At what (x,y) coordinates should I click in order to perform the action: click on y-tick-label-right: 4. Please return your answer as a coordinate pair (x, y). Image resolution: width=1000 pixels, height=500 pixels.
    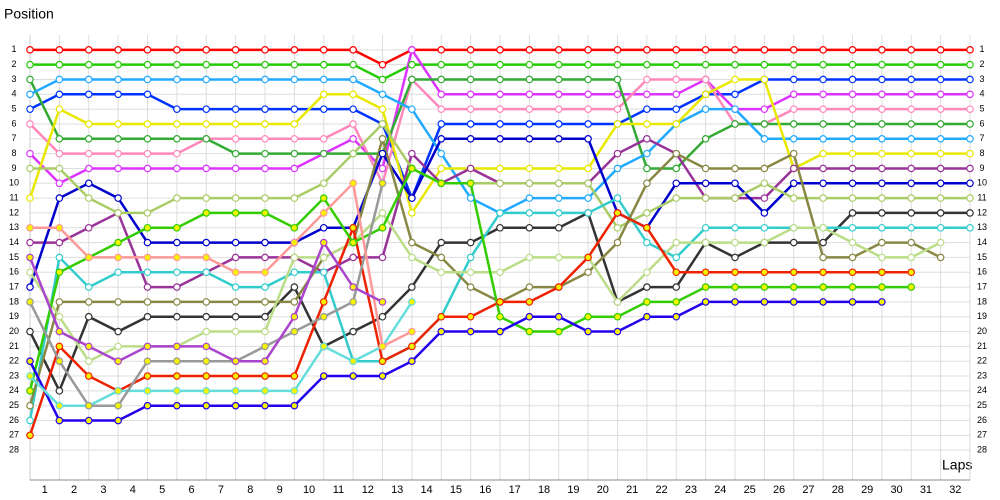
    Looking at the image, I should click on (981, 94).